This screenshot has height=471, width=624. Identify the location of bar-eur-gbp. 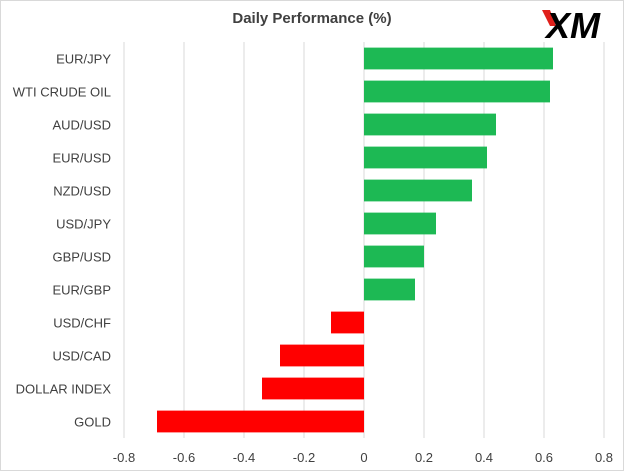
(389, 289).